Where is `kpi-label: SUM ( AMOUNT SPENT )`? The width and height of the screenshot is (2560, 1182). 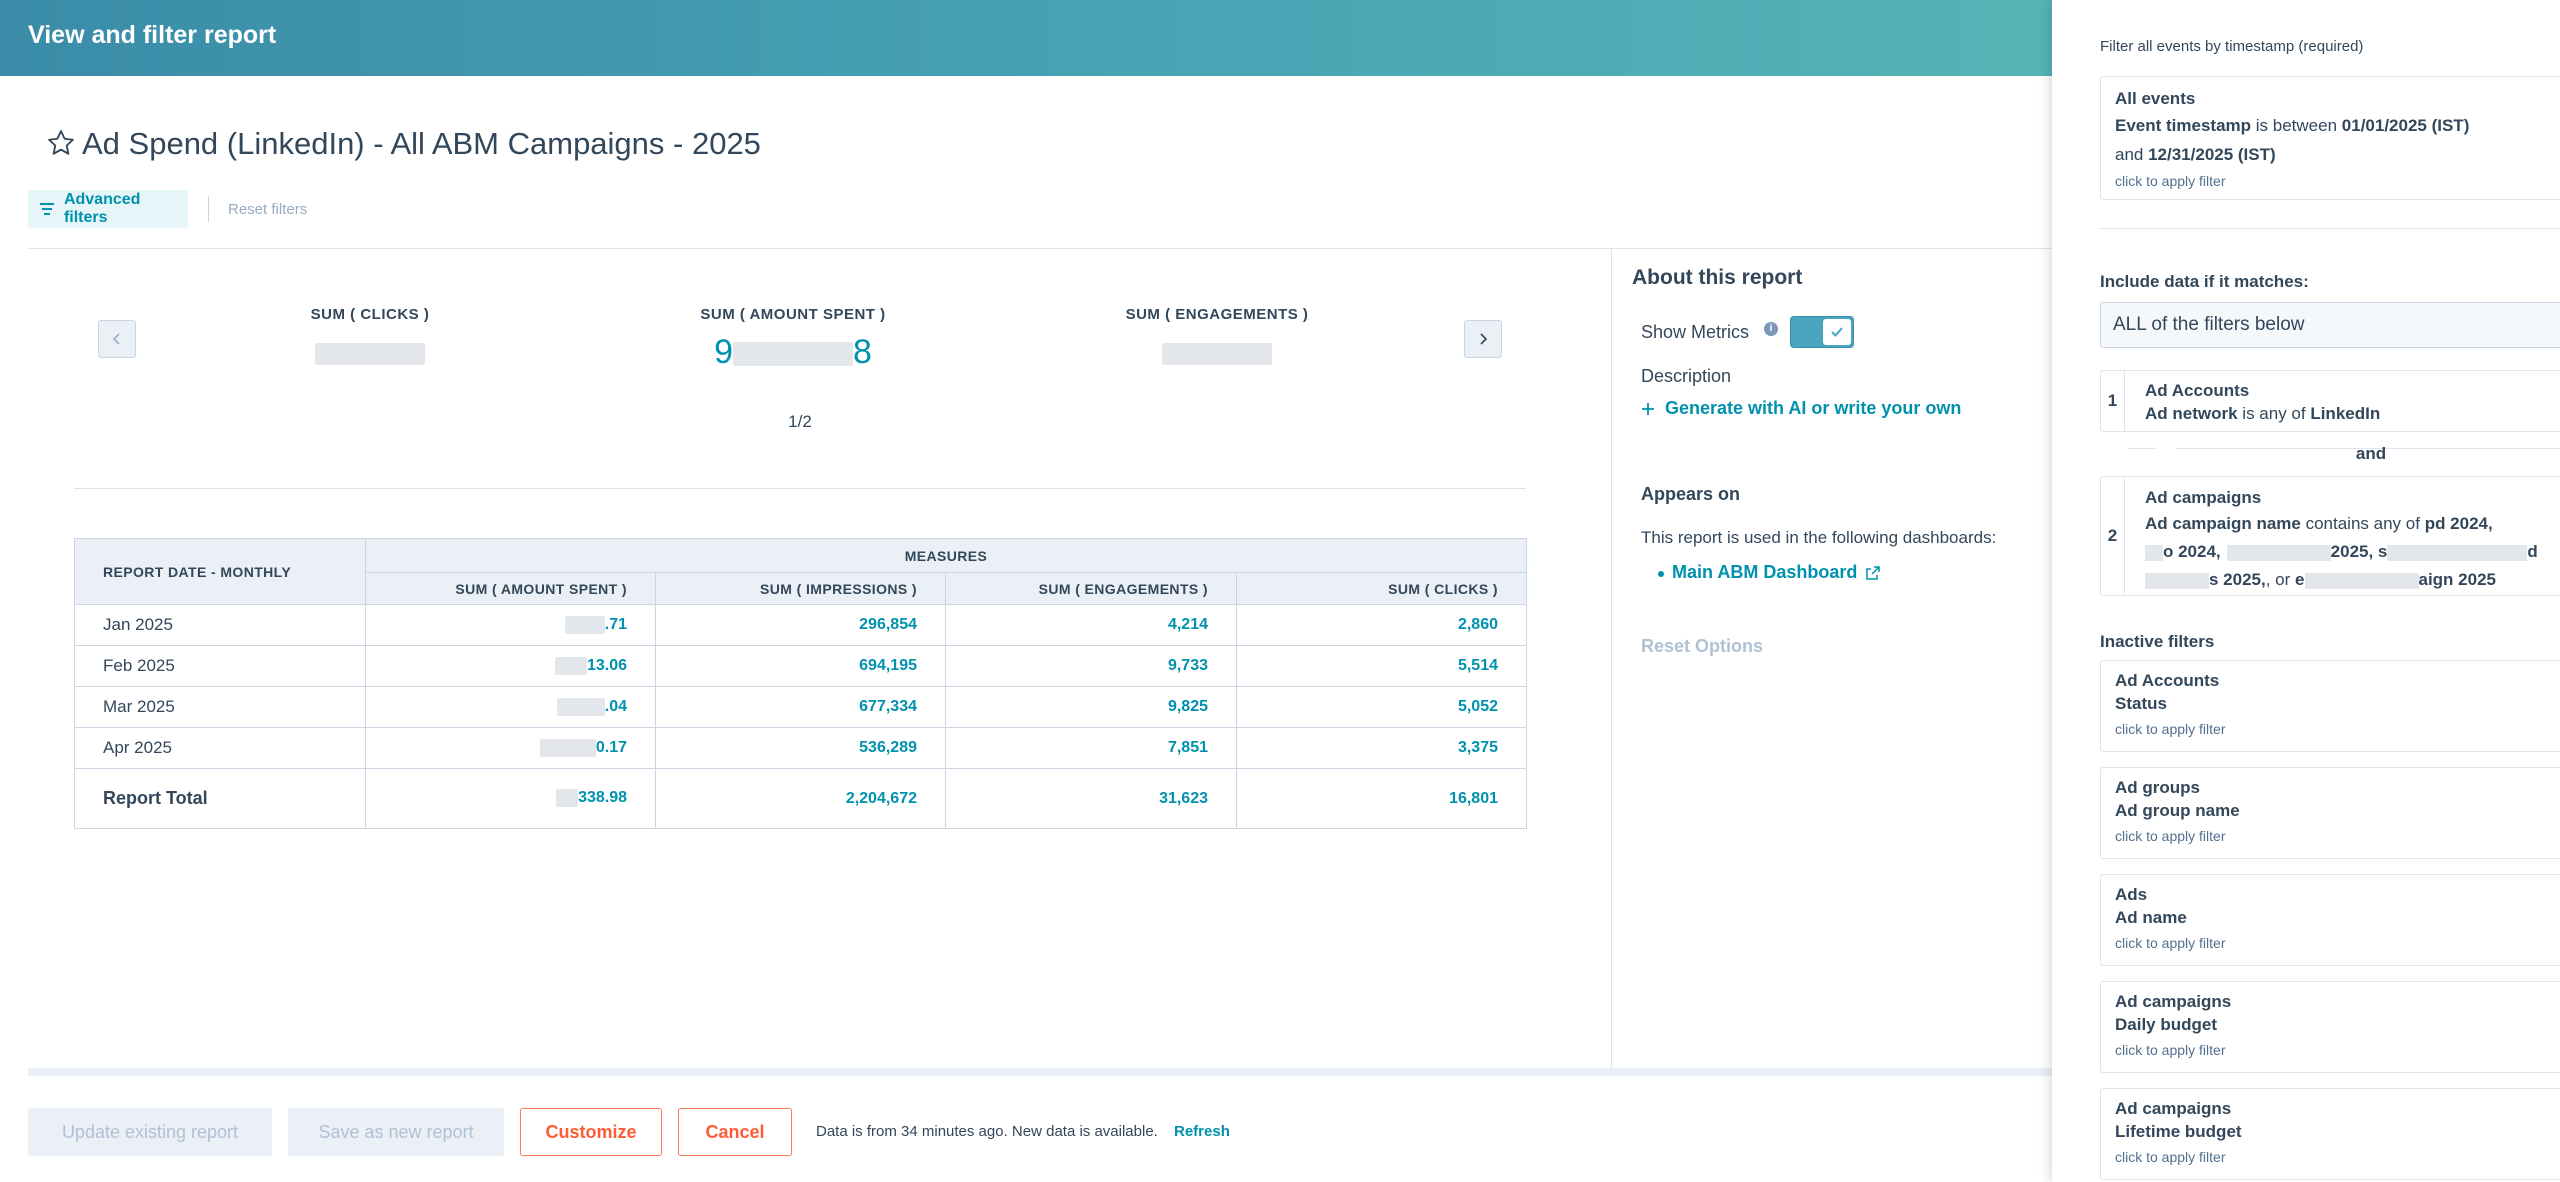
kpi-label: SUM ( AMOUNT SPENT ) is located at coordinates (793, 314).